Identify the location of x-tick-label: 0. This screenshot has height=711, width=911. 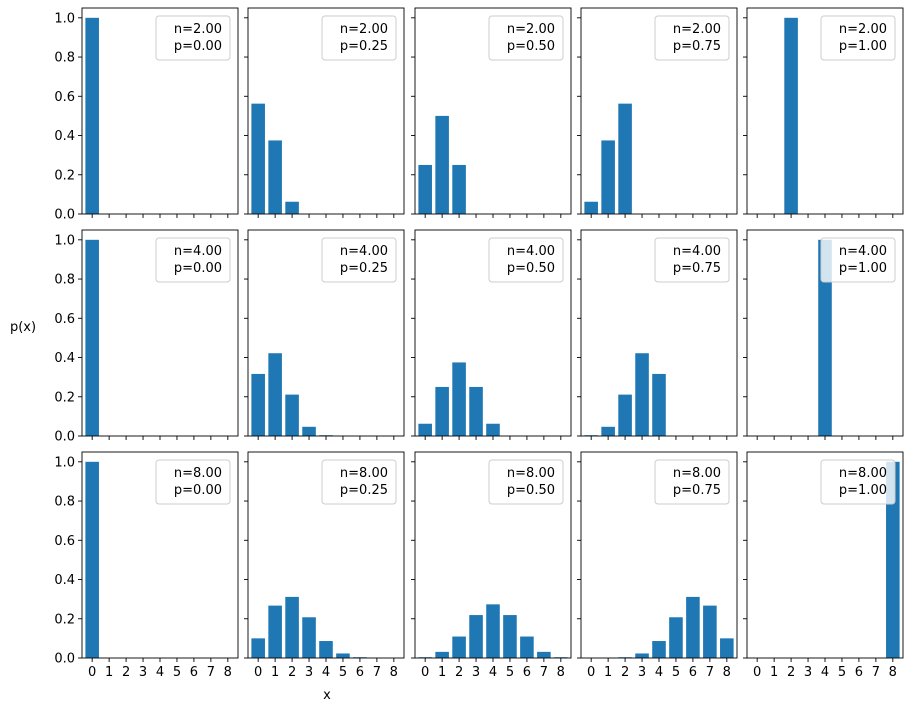
(258, 672).